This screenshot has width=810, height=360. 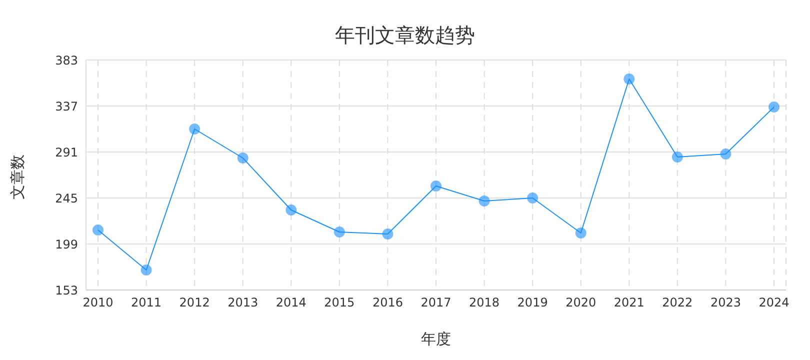 I want to click on x-tick-label: 2013, so click(x=243, y=303).